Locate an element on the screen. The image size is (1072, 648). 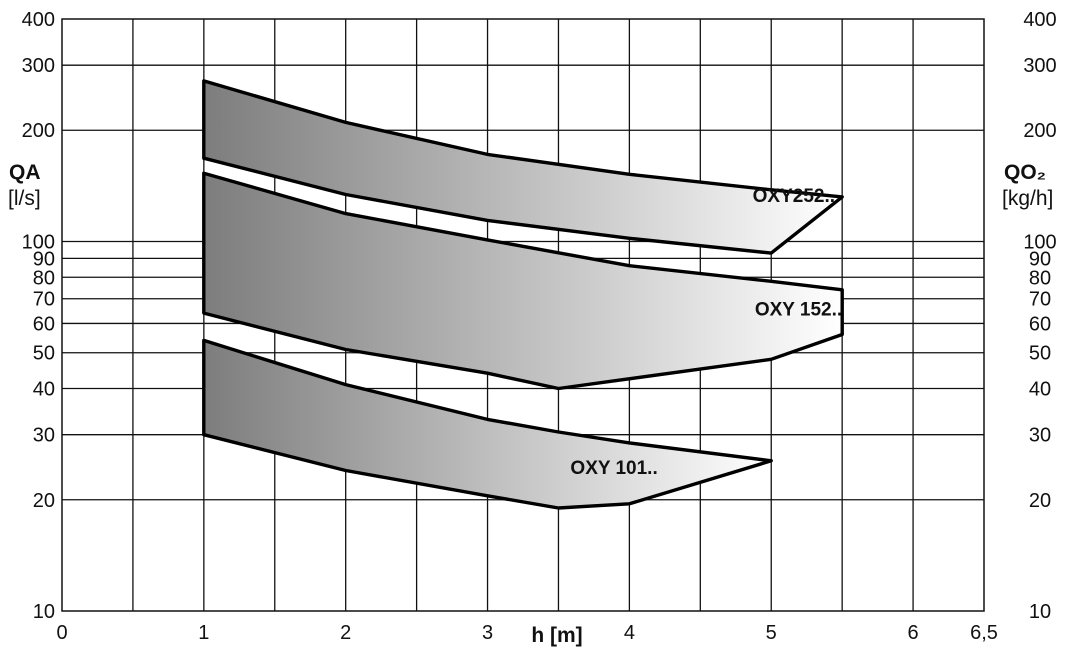
series-band: OXY 101.. is located at coordinates (487, 424).